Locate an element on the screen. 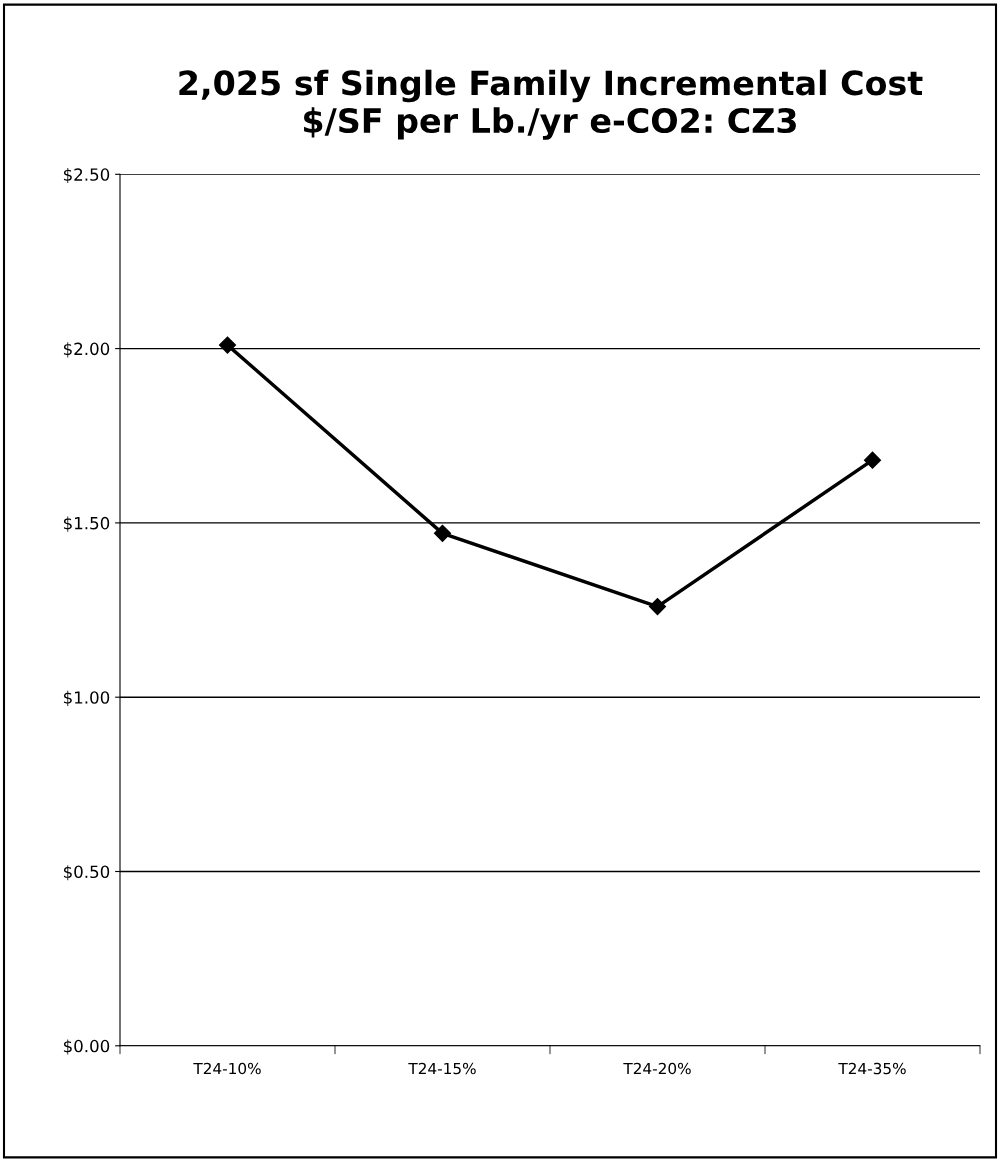 This screenshot has width=1000, height=1162. y-tick-label: $0.00 is located at coordinates (86, 1047).